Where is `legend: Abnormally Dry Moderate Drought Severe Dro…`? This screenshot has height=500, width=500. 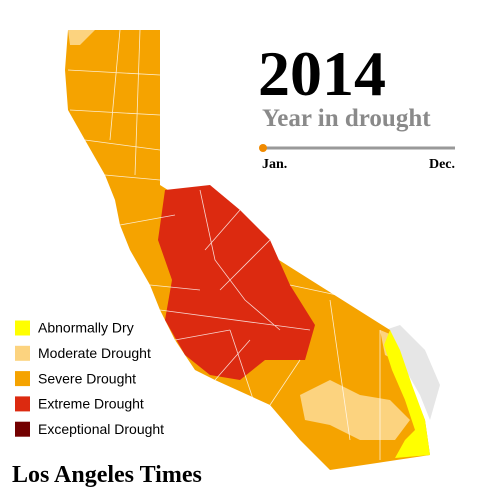
legend: Abnormally Dry Moderate Drought Severe Dro… is located at coordinates (89, 378).